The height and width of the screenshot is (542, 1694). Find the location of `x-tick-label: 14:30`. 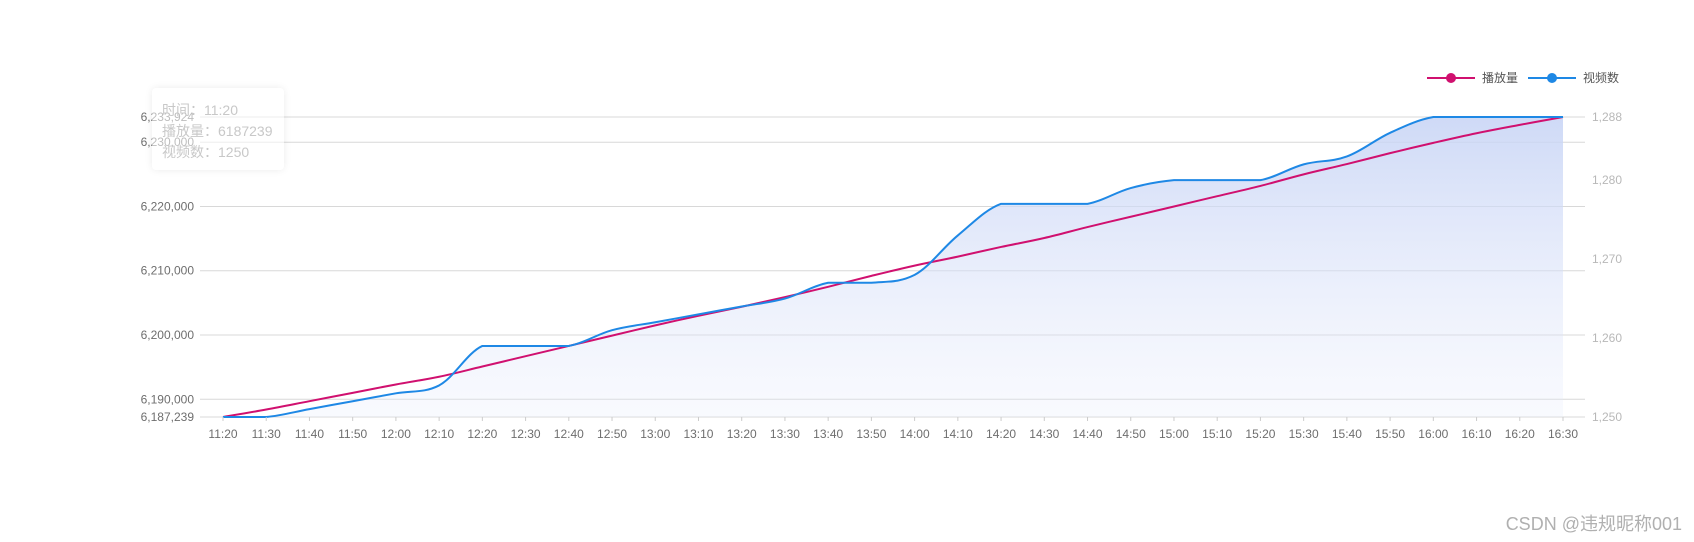

x-tick-label: 14:30 is located at coordinates (1044, 434).